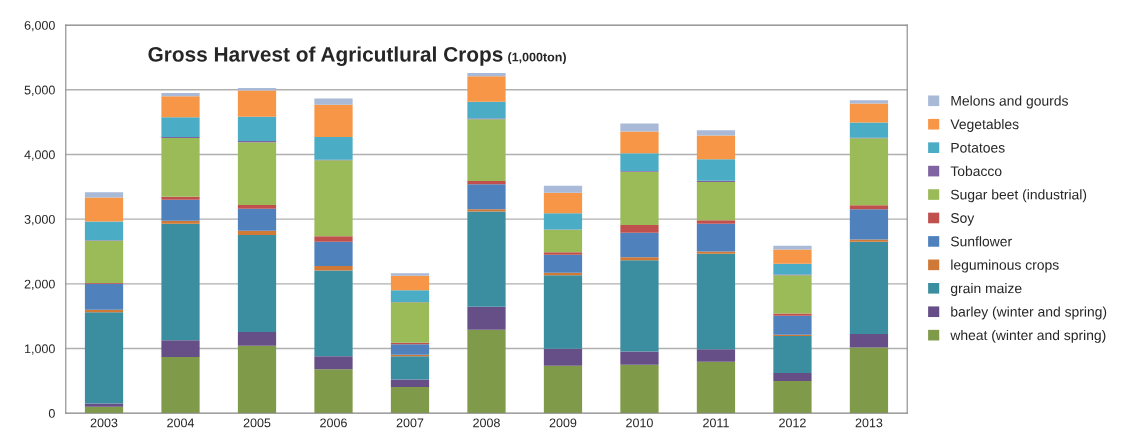 Image resolution: width=1134 pixels, height=441 pixels. What do you see at coordinates (325, 56) in the screenshot?
I see `text: Gross Harvest of Agricutlural Crops` at bounding box center [325, 56].